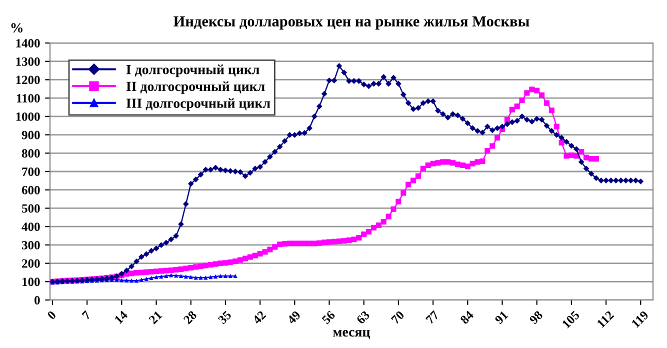  Describe the element at coordinates (293, 317) in the screenshot. I see `x-tick-label: 49` at that location.